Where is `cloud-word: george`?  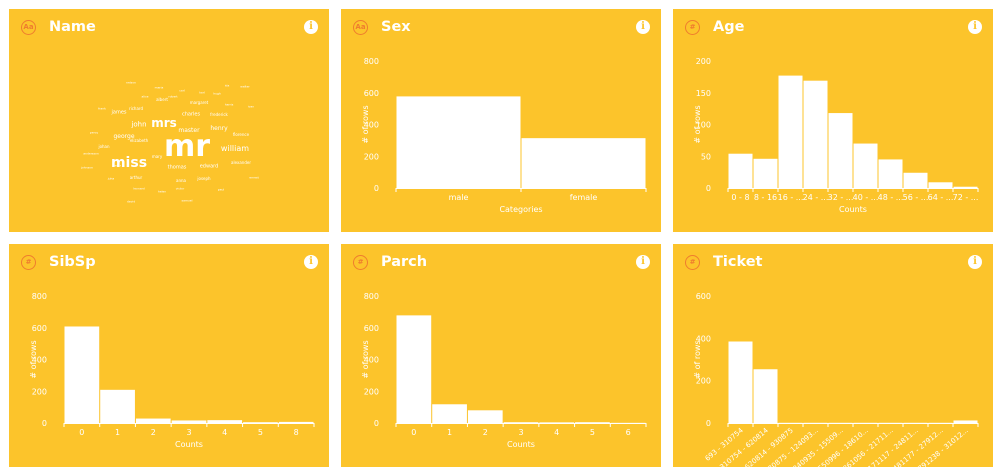
cloud-word: george is located at coordinates (124, 136).